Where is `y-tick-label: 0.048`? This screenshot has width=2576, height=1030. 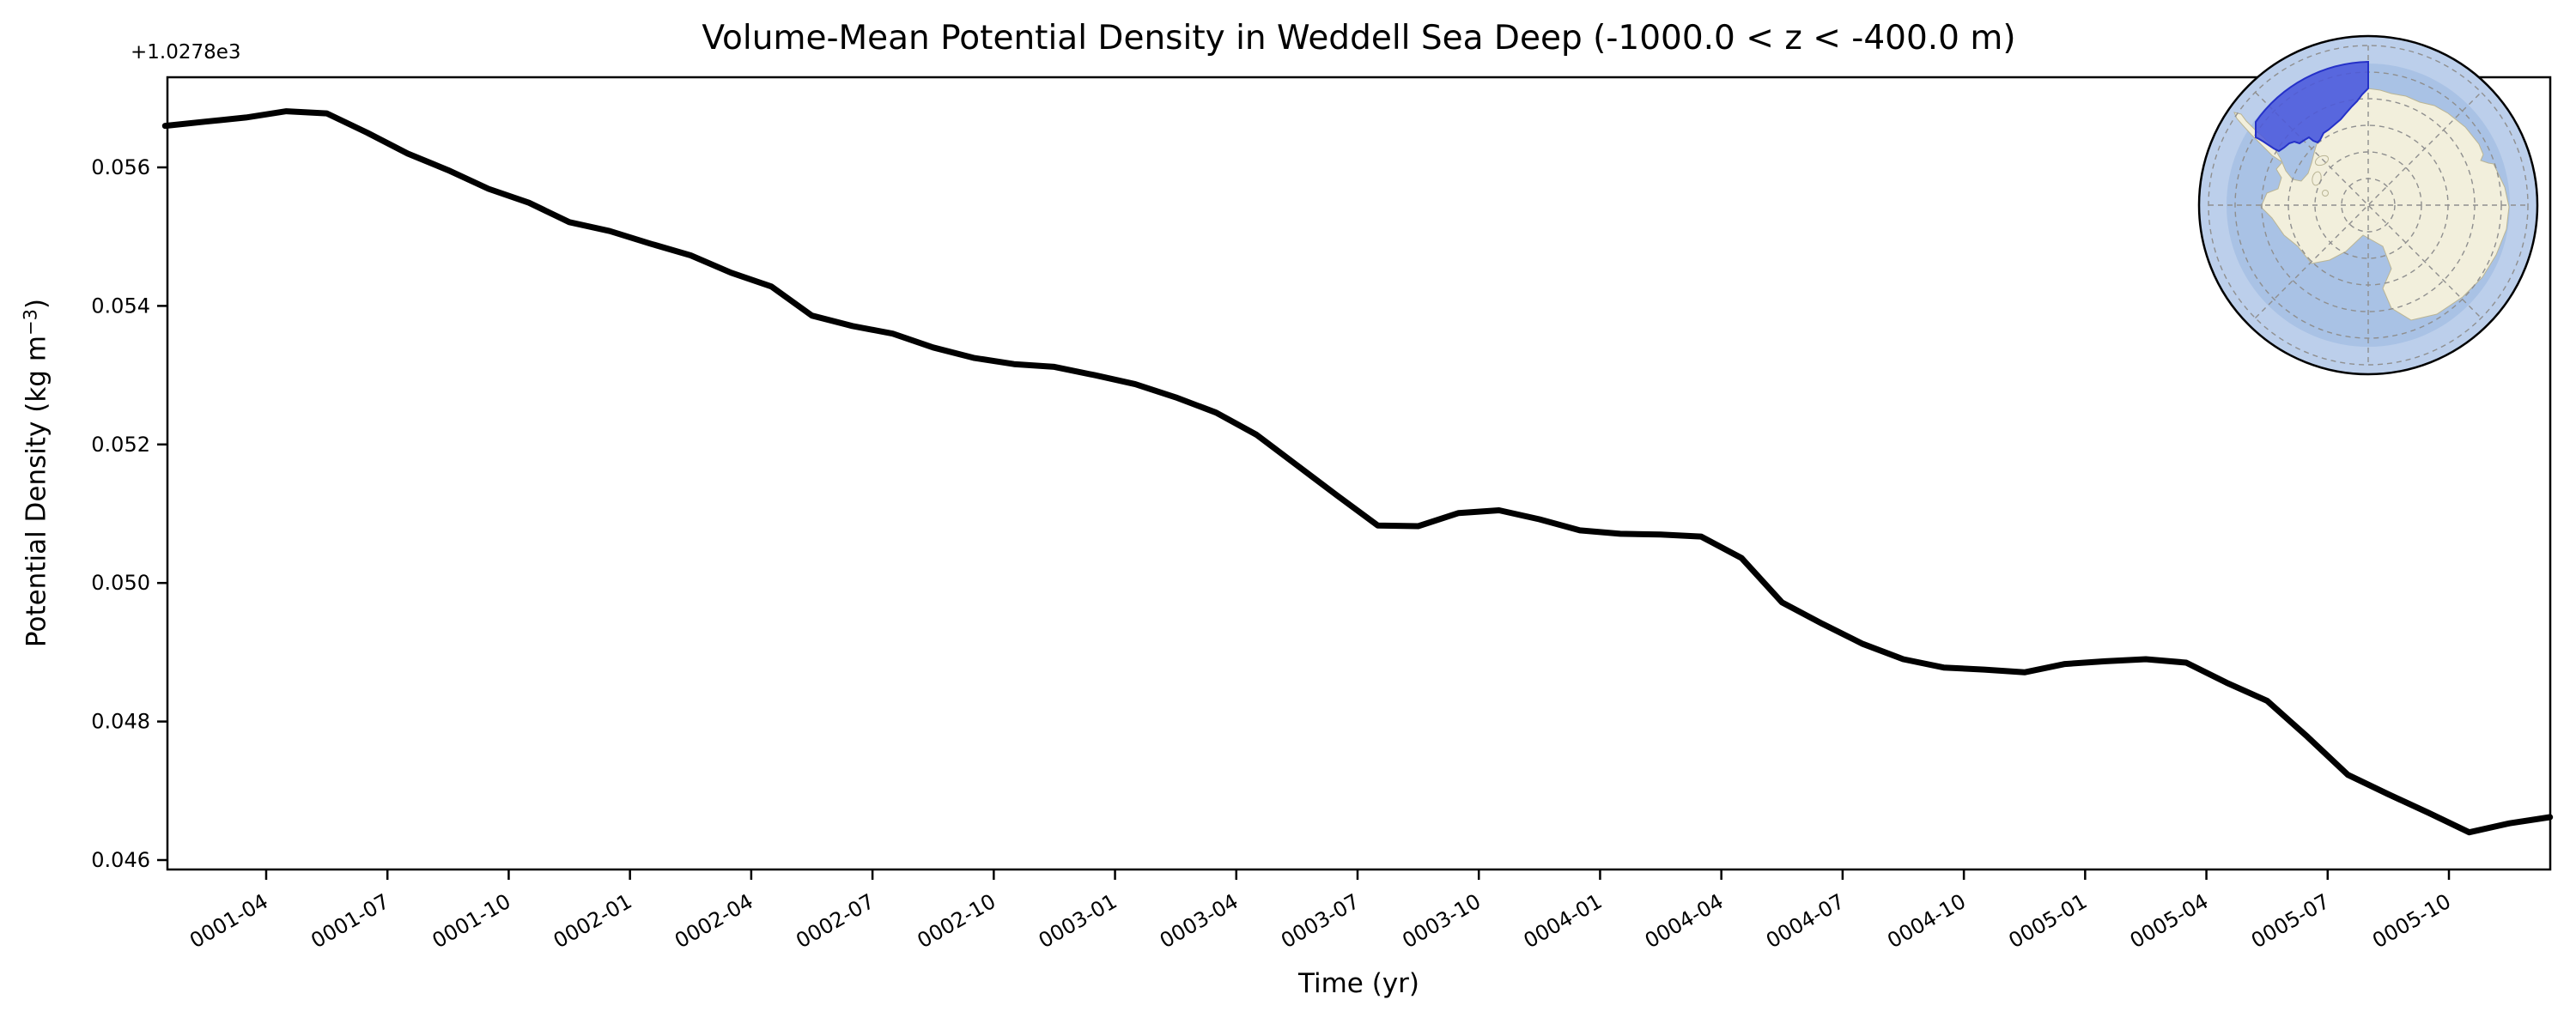 y-tick-label: 0.048 is located at coordinates (121, 722).